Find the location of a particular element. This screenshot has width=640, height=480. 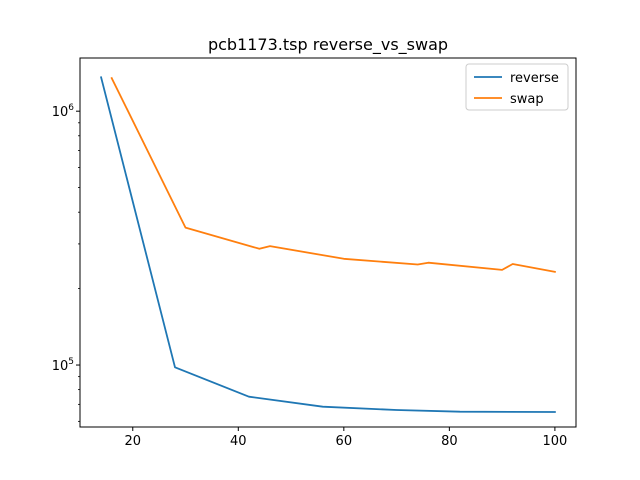

x-tick-label: 60 is located at coordinates (344, 441).